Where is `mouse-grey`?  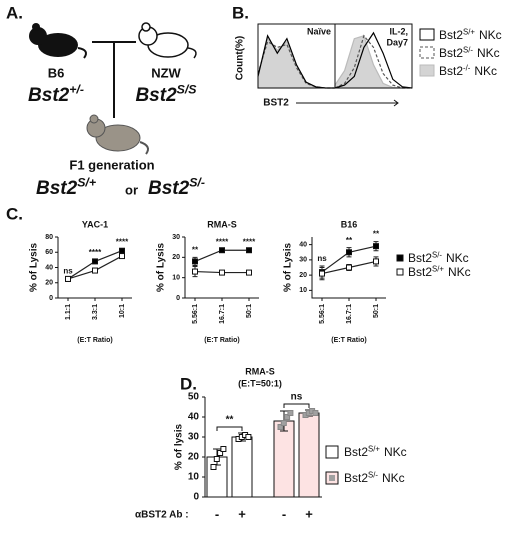 mouse-grey is located at coordinates (117, 134).